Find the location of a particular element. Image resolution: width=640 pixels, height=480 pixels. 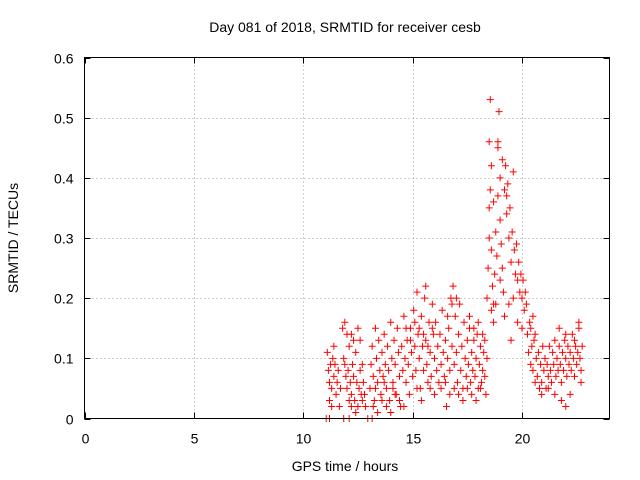

y-tick-label: 0.5 is located at coordinates (64, 119).